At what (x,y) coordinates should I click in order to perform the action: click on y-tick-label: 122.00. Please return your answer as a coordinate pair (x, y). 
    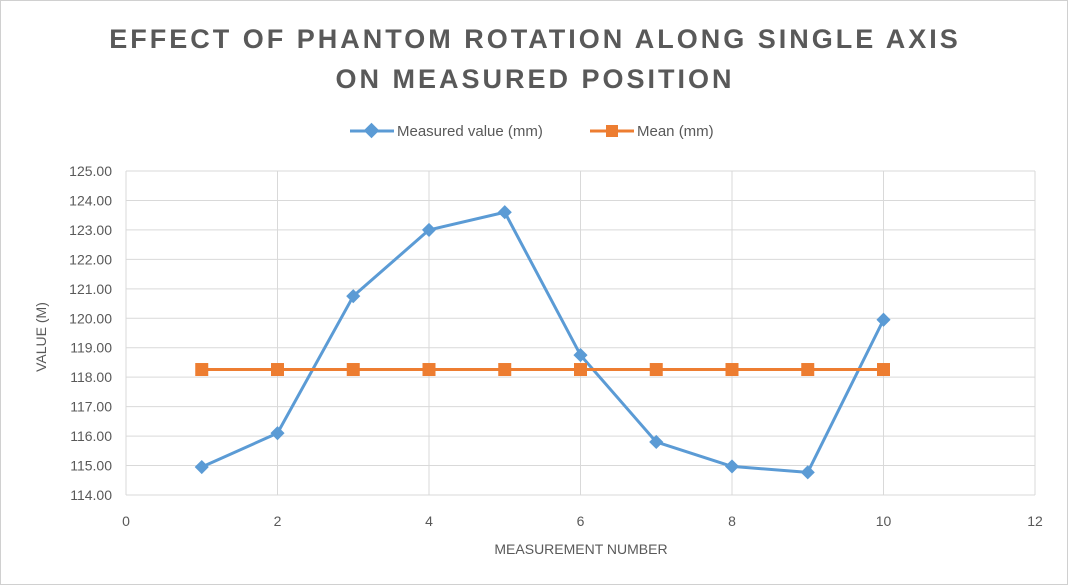
    Looking at the image, I should click on (90, 259).